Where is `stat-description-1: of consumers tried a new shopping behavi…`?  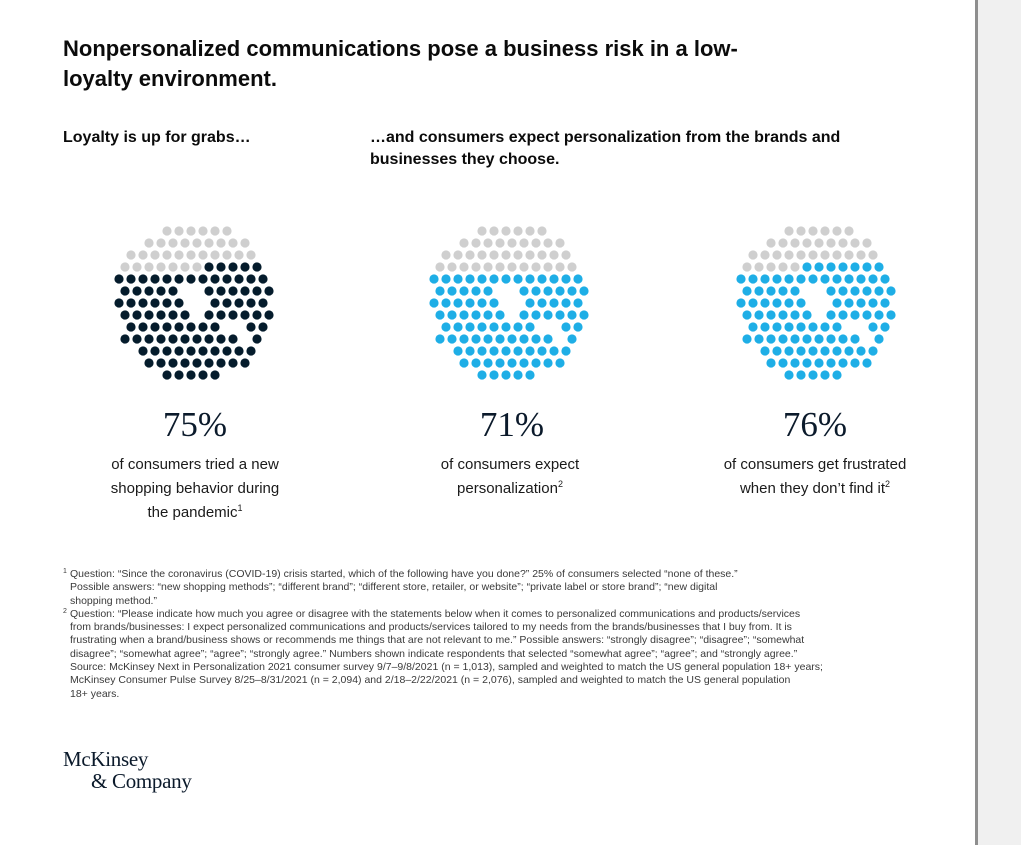 stat-description-1: of consumers tried a new shopping behavi… is located at coordinates (195, 489).